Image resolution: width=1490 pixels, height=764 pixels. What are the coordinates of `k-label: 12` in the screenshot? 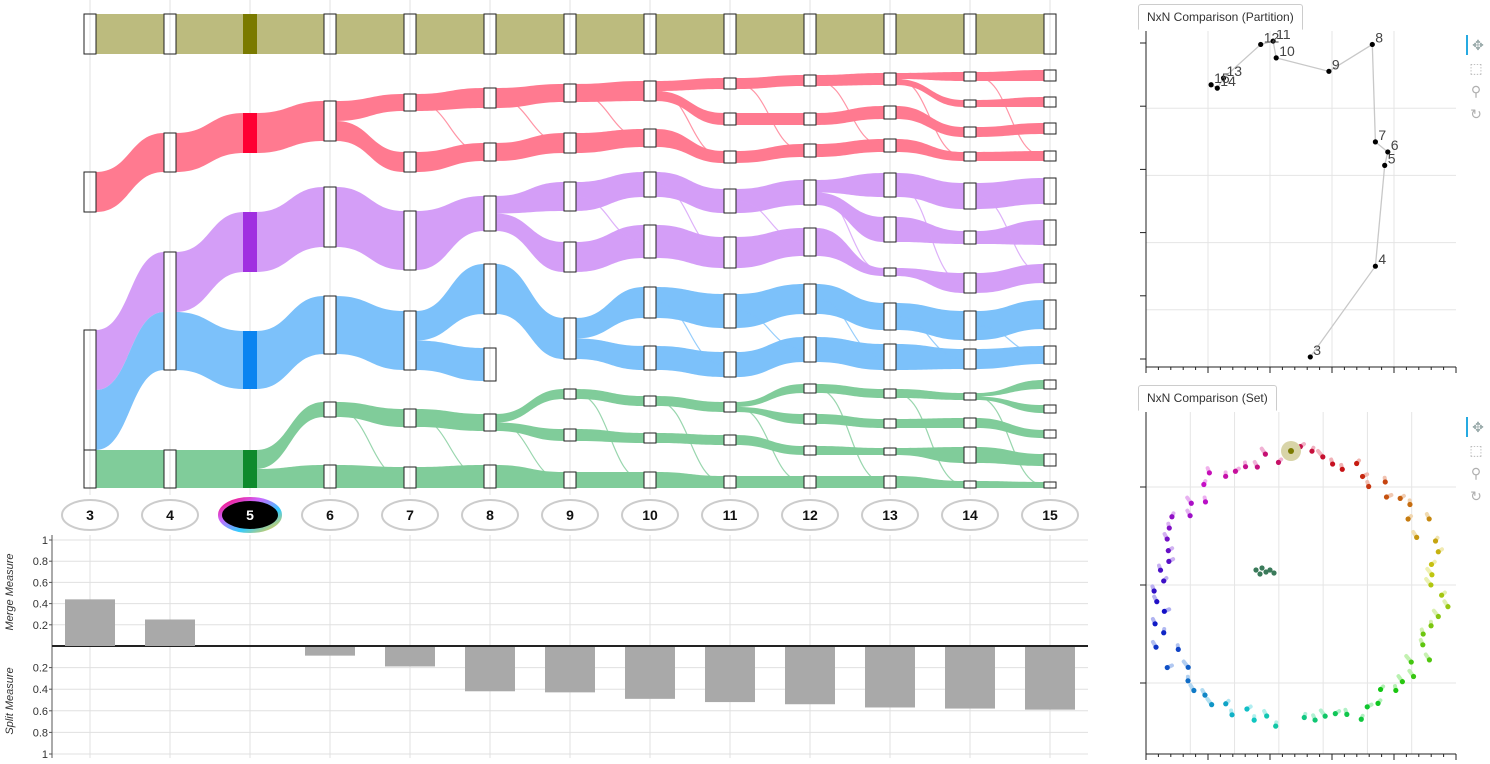 It's located at (810, 515).